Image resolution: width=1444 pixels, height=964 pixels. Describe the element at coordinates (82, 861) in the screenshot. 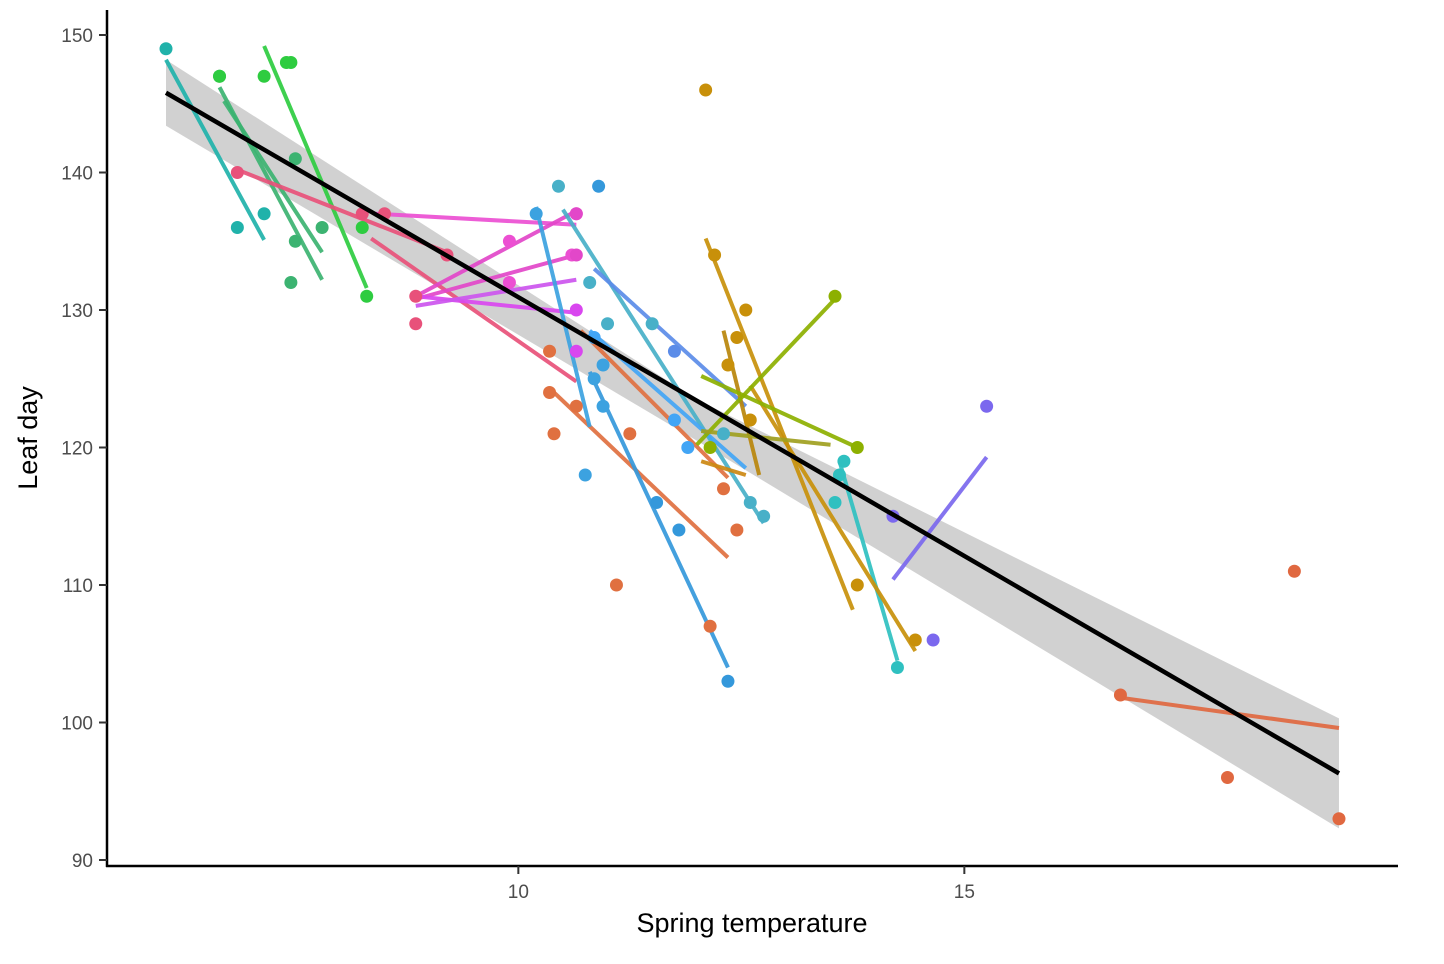

I see `y-tick-label: 90` at that location.